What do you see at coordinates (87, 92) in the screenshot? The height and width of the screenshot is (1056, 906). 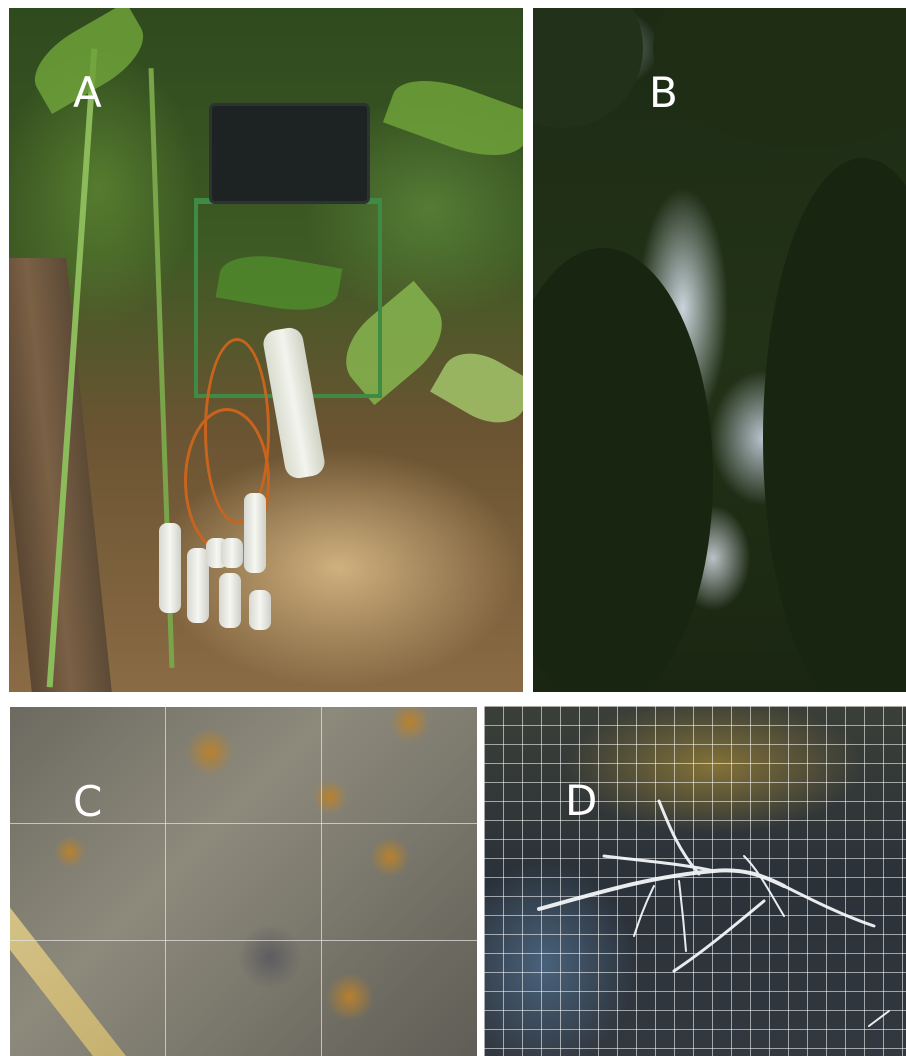 I see `panel-label-a: A` at bounding box center [87, 92].